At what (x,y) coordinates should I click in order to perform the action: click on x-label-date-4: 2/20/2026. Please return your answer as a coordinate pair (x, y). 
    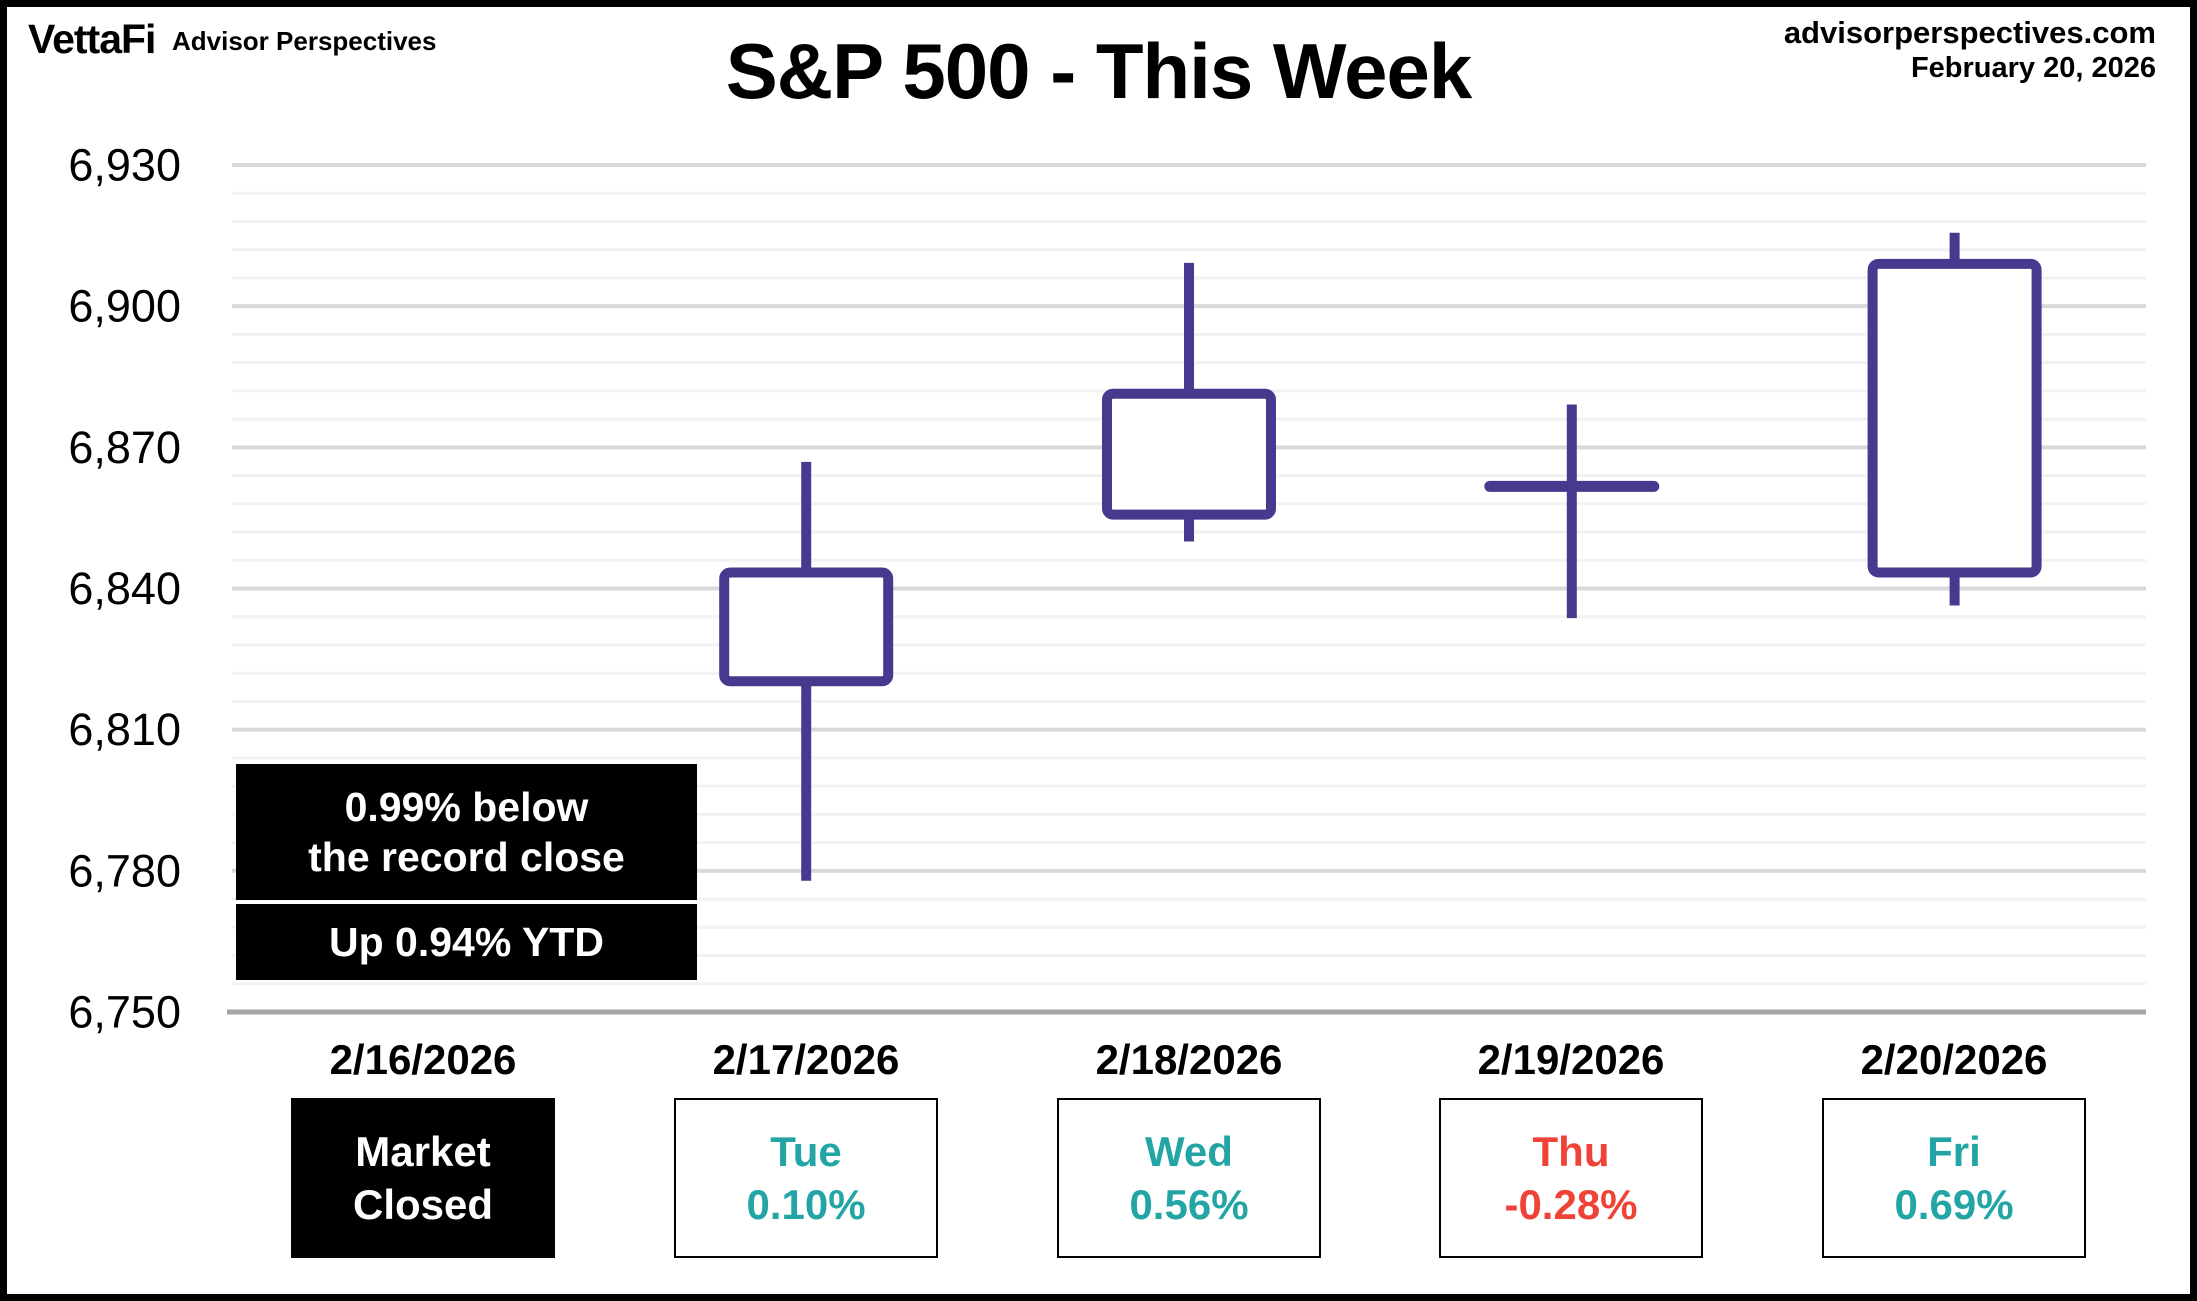
    Looking at the image, I should click on (1954, 1059).